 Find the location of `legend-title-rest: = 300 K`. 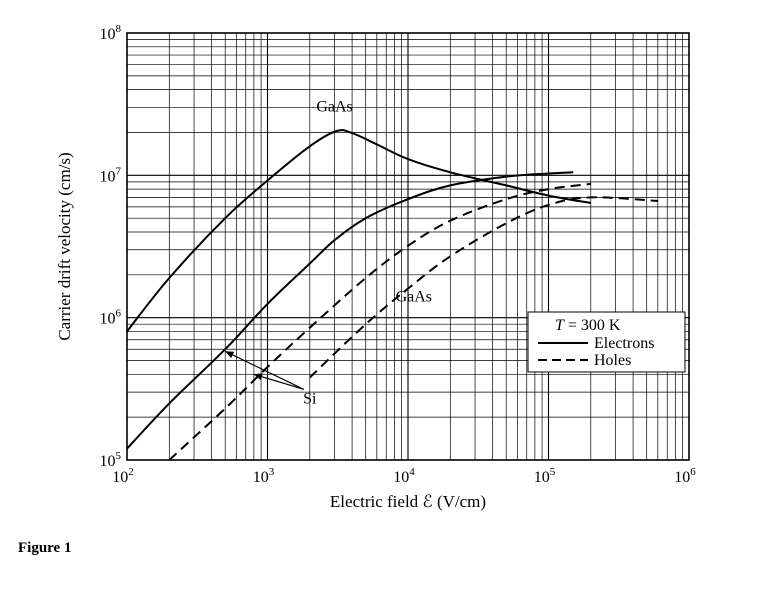

legend-title-rest: = 300 K is located at coordinates (592, 325).